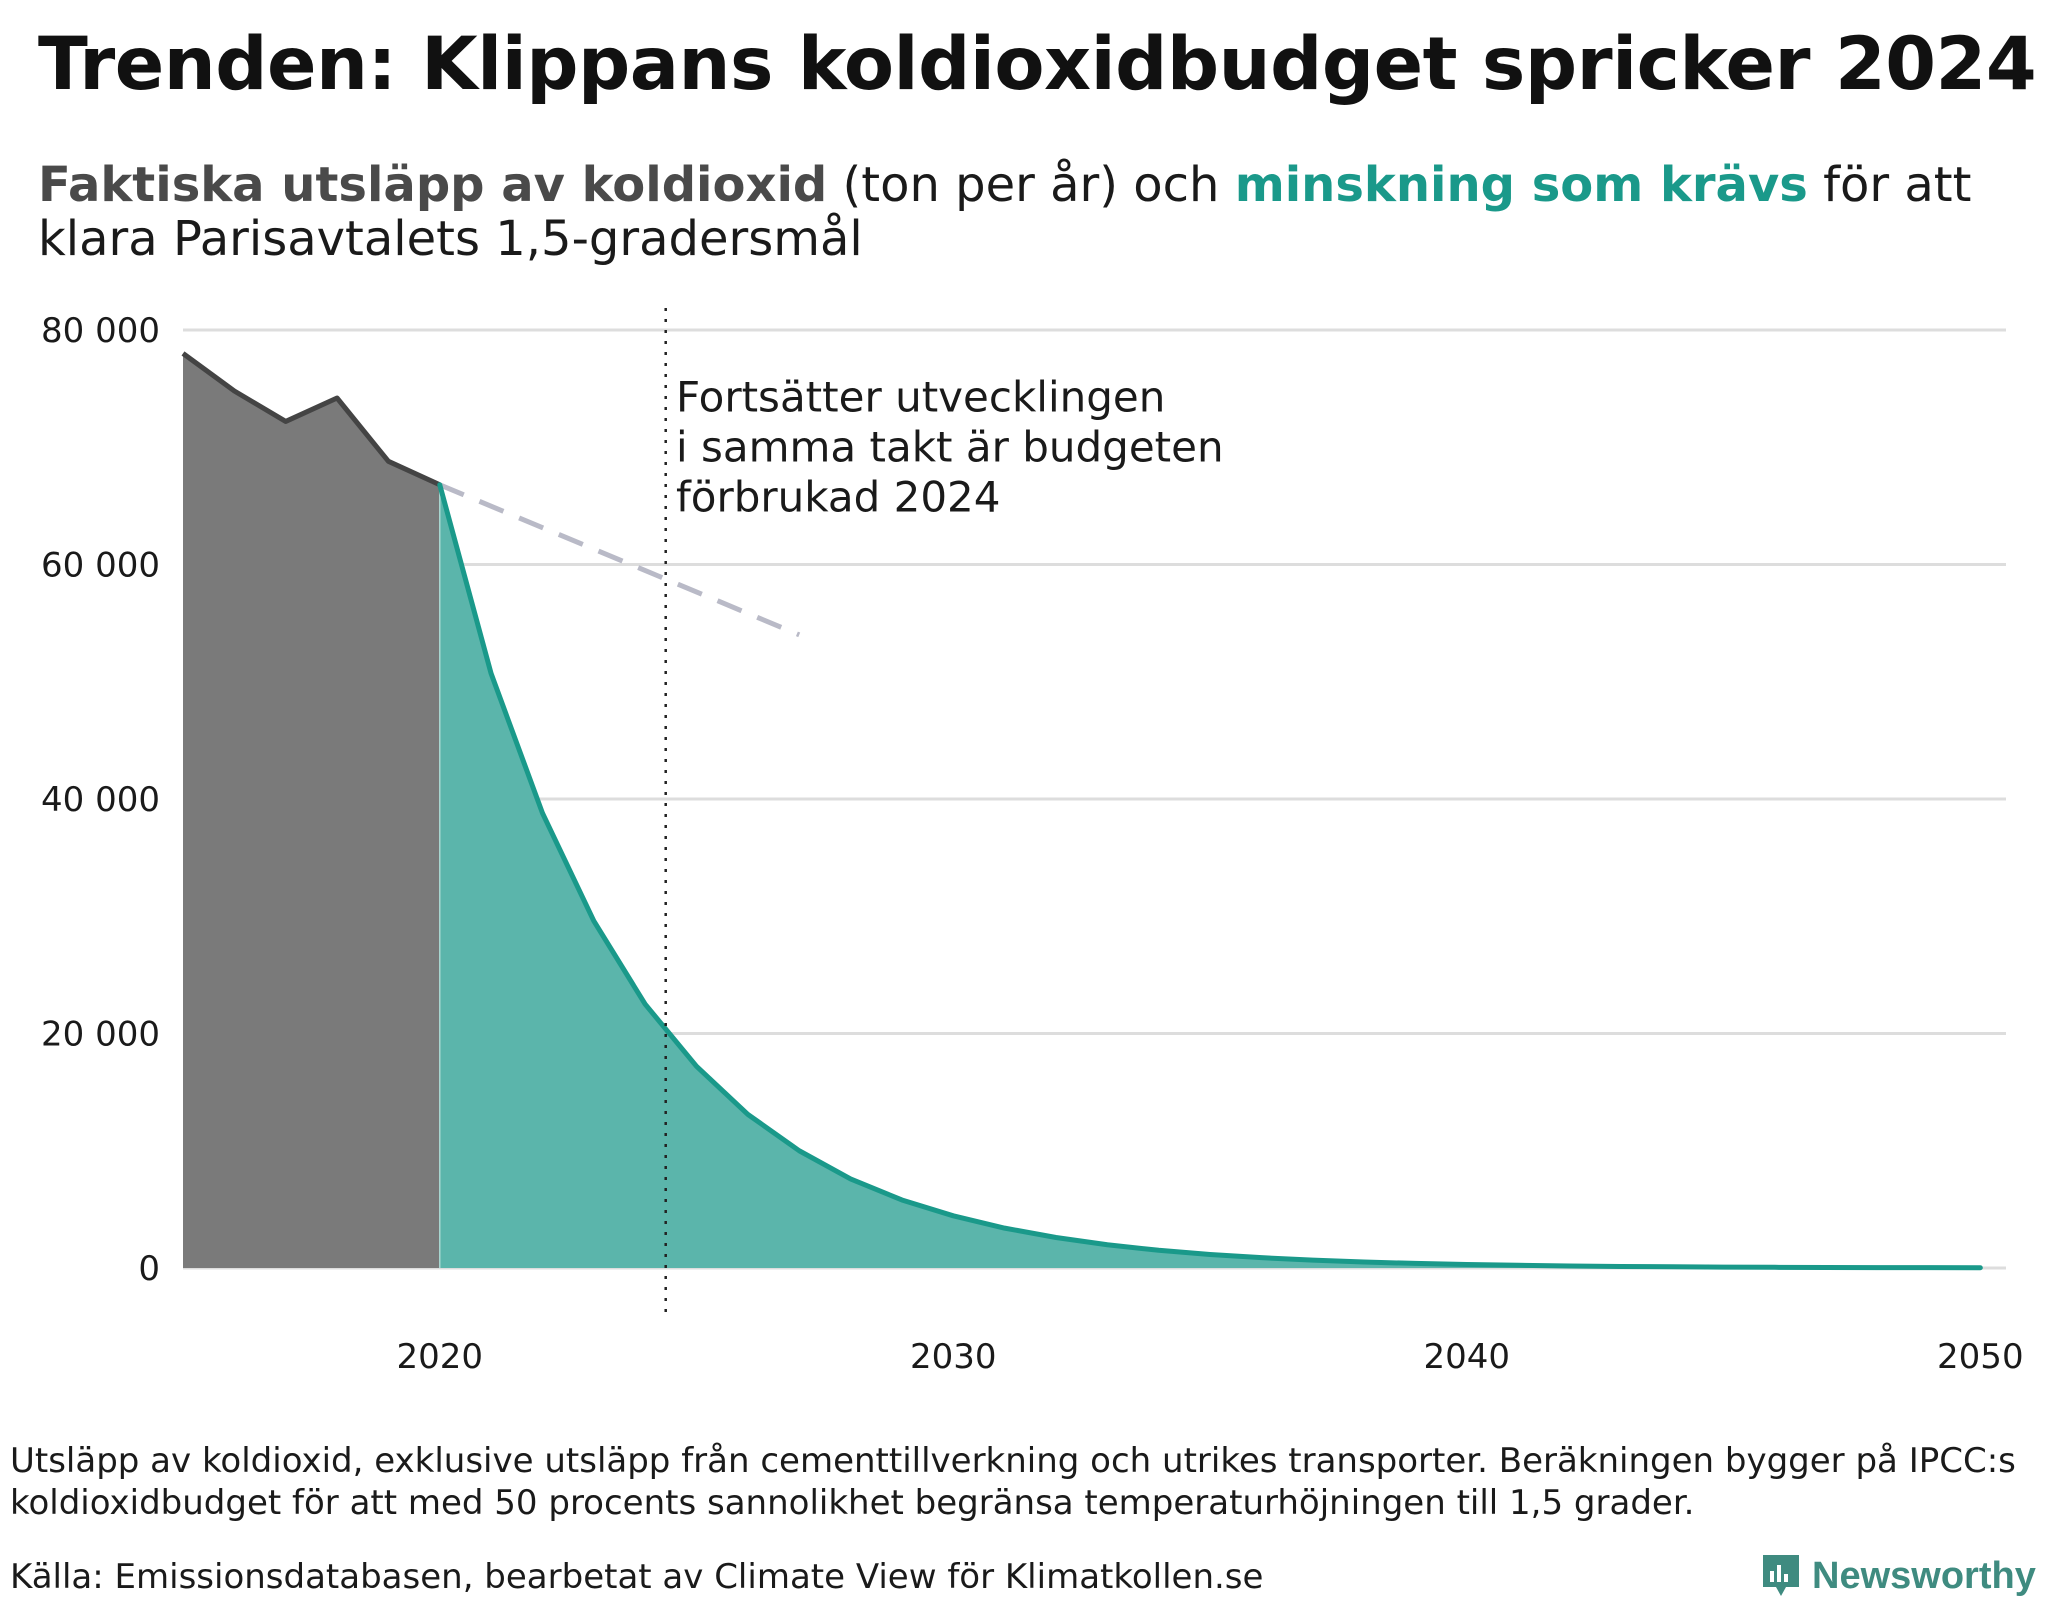 Image resolution: width=2048 pixels, height=1600 pixels. What do you see at coordinates (920, 397) in the screenshot?
I see `annotation-line: Fortsätter utvecklingen` at bounding box center [920, 397].